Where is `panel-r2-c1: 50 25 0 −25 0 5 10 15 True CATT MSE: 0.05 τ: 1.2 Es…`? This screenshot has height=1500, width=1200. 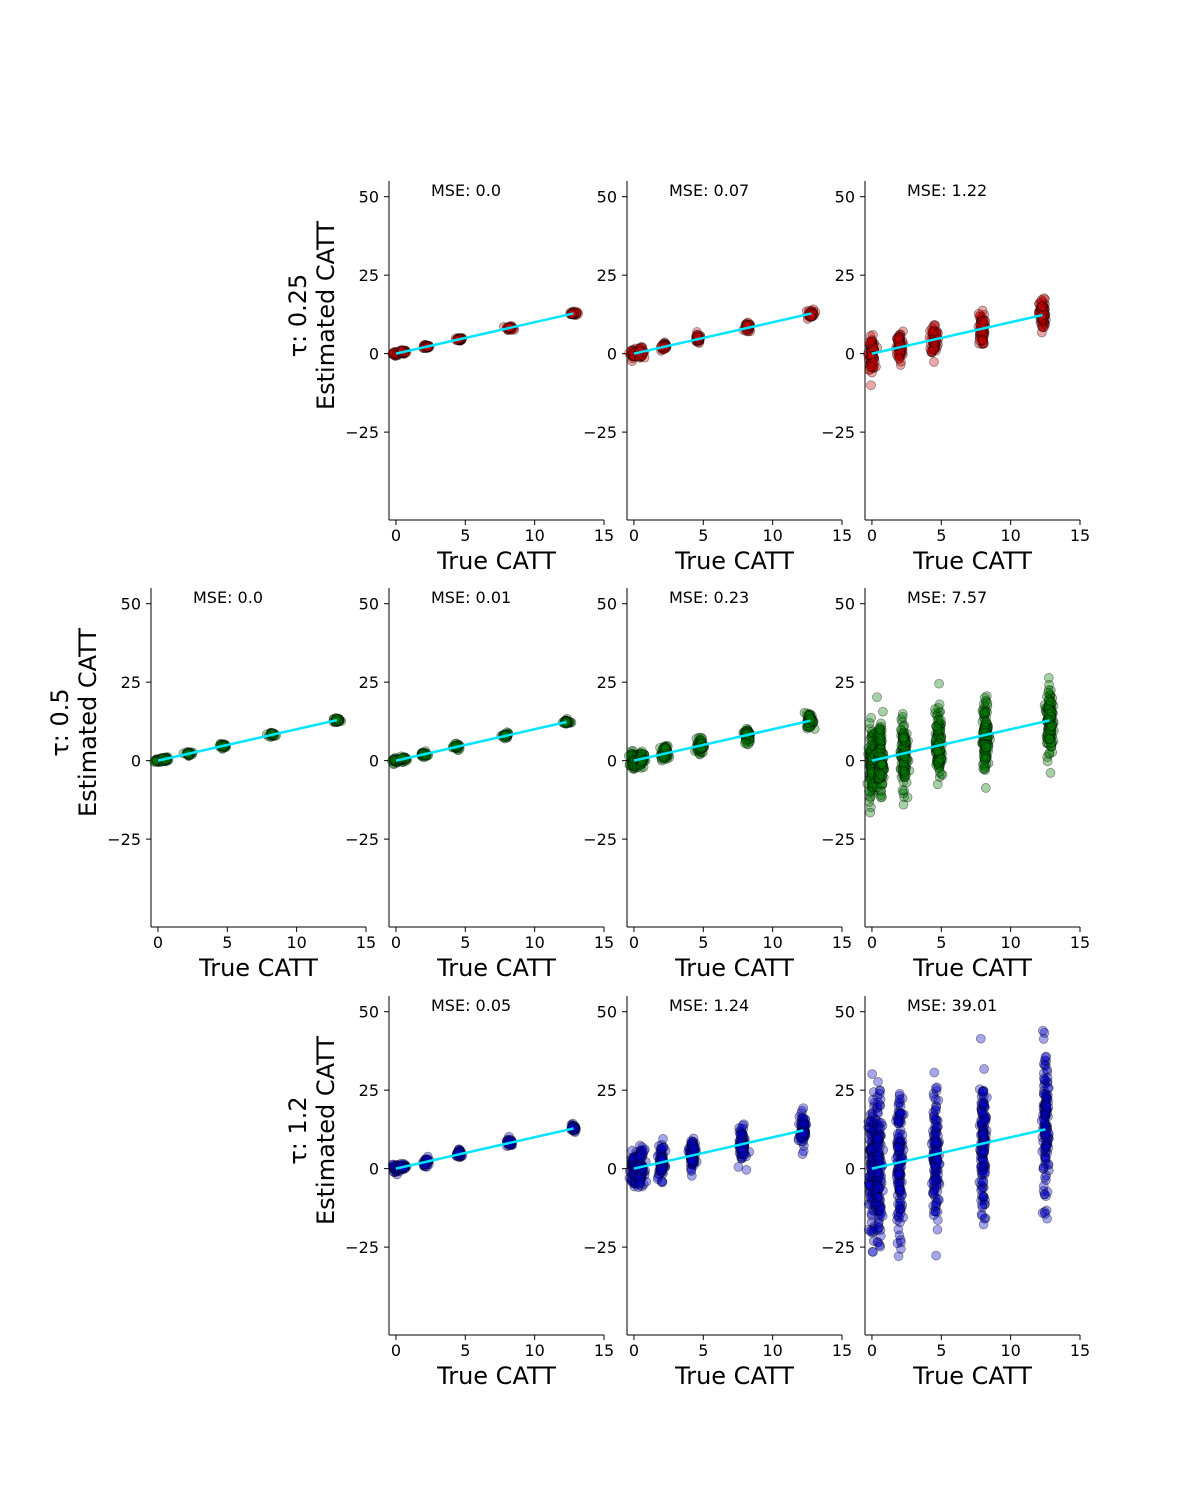
panel-r2-c1: 50 25 0 −25 0 5 10 15 True CATT MSE: 0.05 τ: 1.2 Es… is located at coordinates (449, 1193).